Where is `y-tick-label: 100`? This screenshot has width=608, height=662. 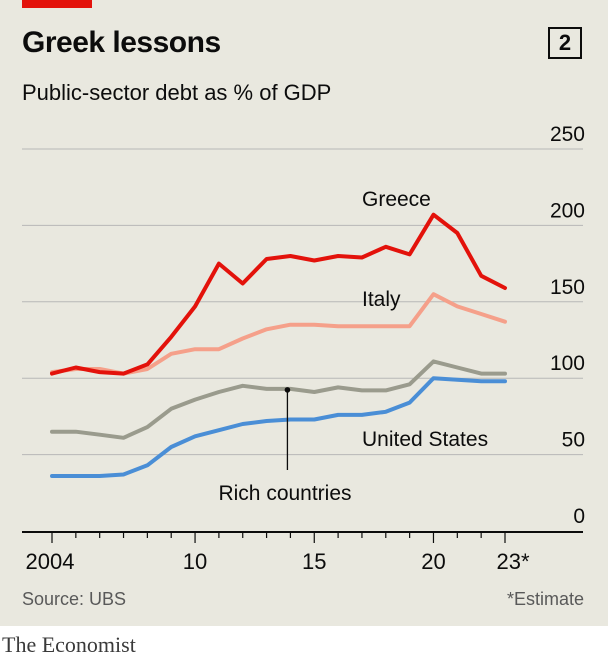
y-tick-label: 100 is located at coordinates (567, 363).